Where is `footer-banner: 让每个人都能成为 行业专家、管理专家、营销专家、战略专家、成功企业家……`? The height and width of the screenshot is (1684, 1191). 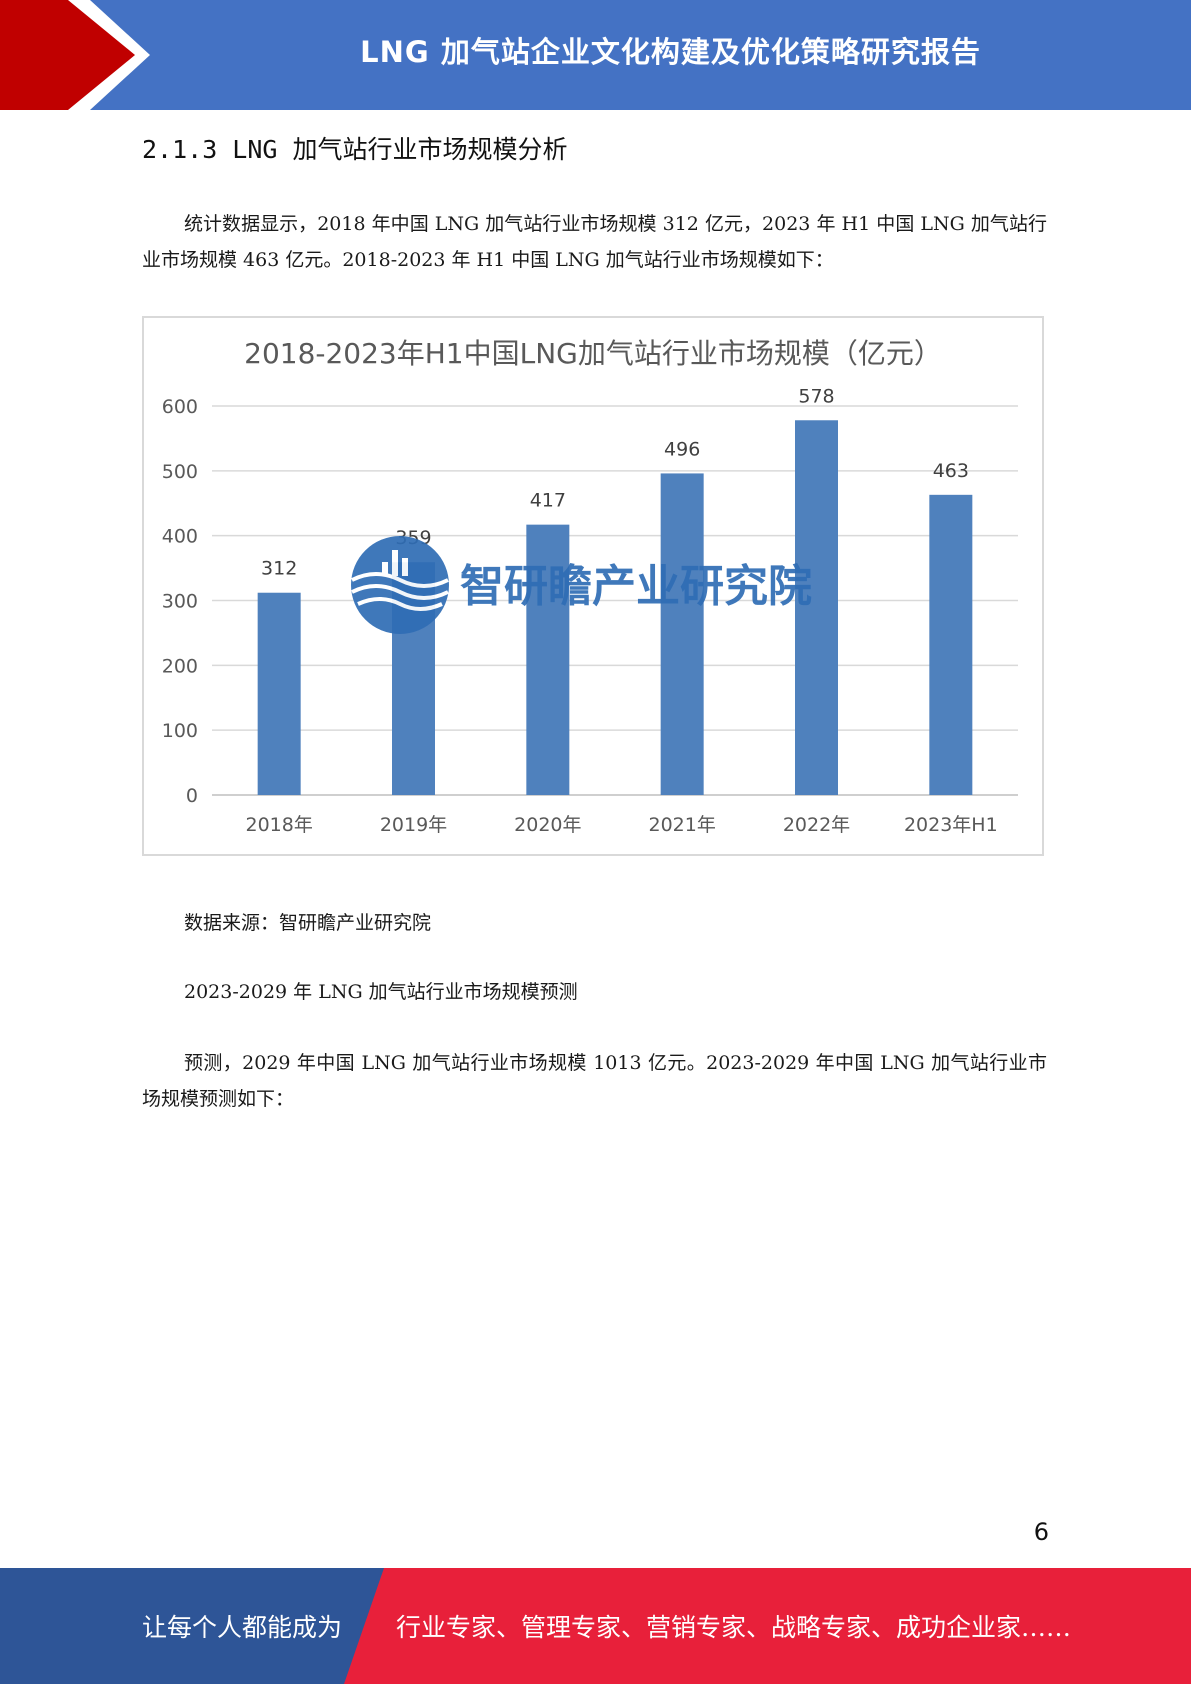
footer-banner: 让每个人都能成为 行业专家、管理专家、营销专家、战略专家、成功企业家…… is located at coordinates (595, 1626).